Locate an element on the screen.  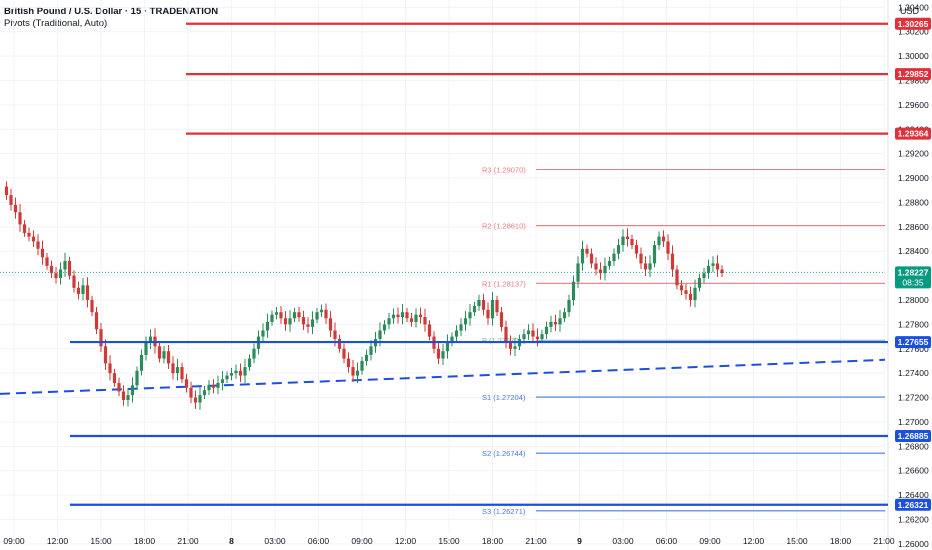
price-tick-label: 1.30000 is located at coordinates (913, 56).